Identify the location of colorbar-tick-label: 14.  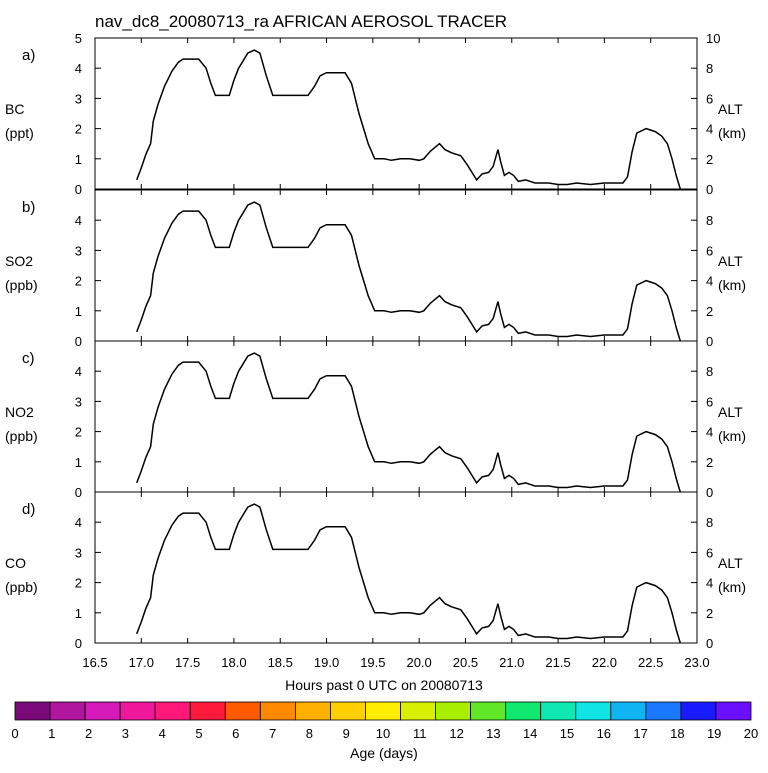
(530, 733).